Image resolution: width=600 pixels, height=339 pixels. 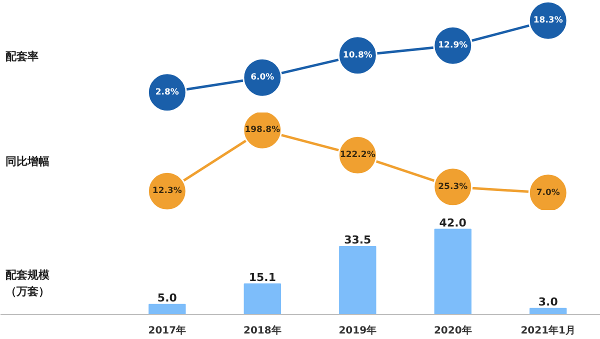 I want to click on data-label: 198.8%, so click(x=262, y=130).